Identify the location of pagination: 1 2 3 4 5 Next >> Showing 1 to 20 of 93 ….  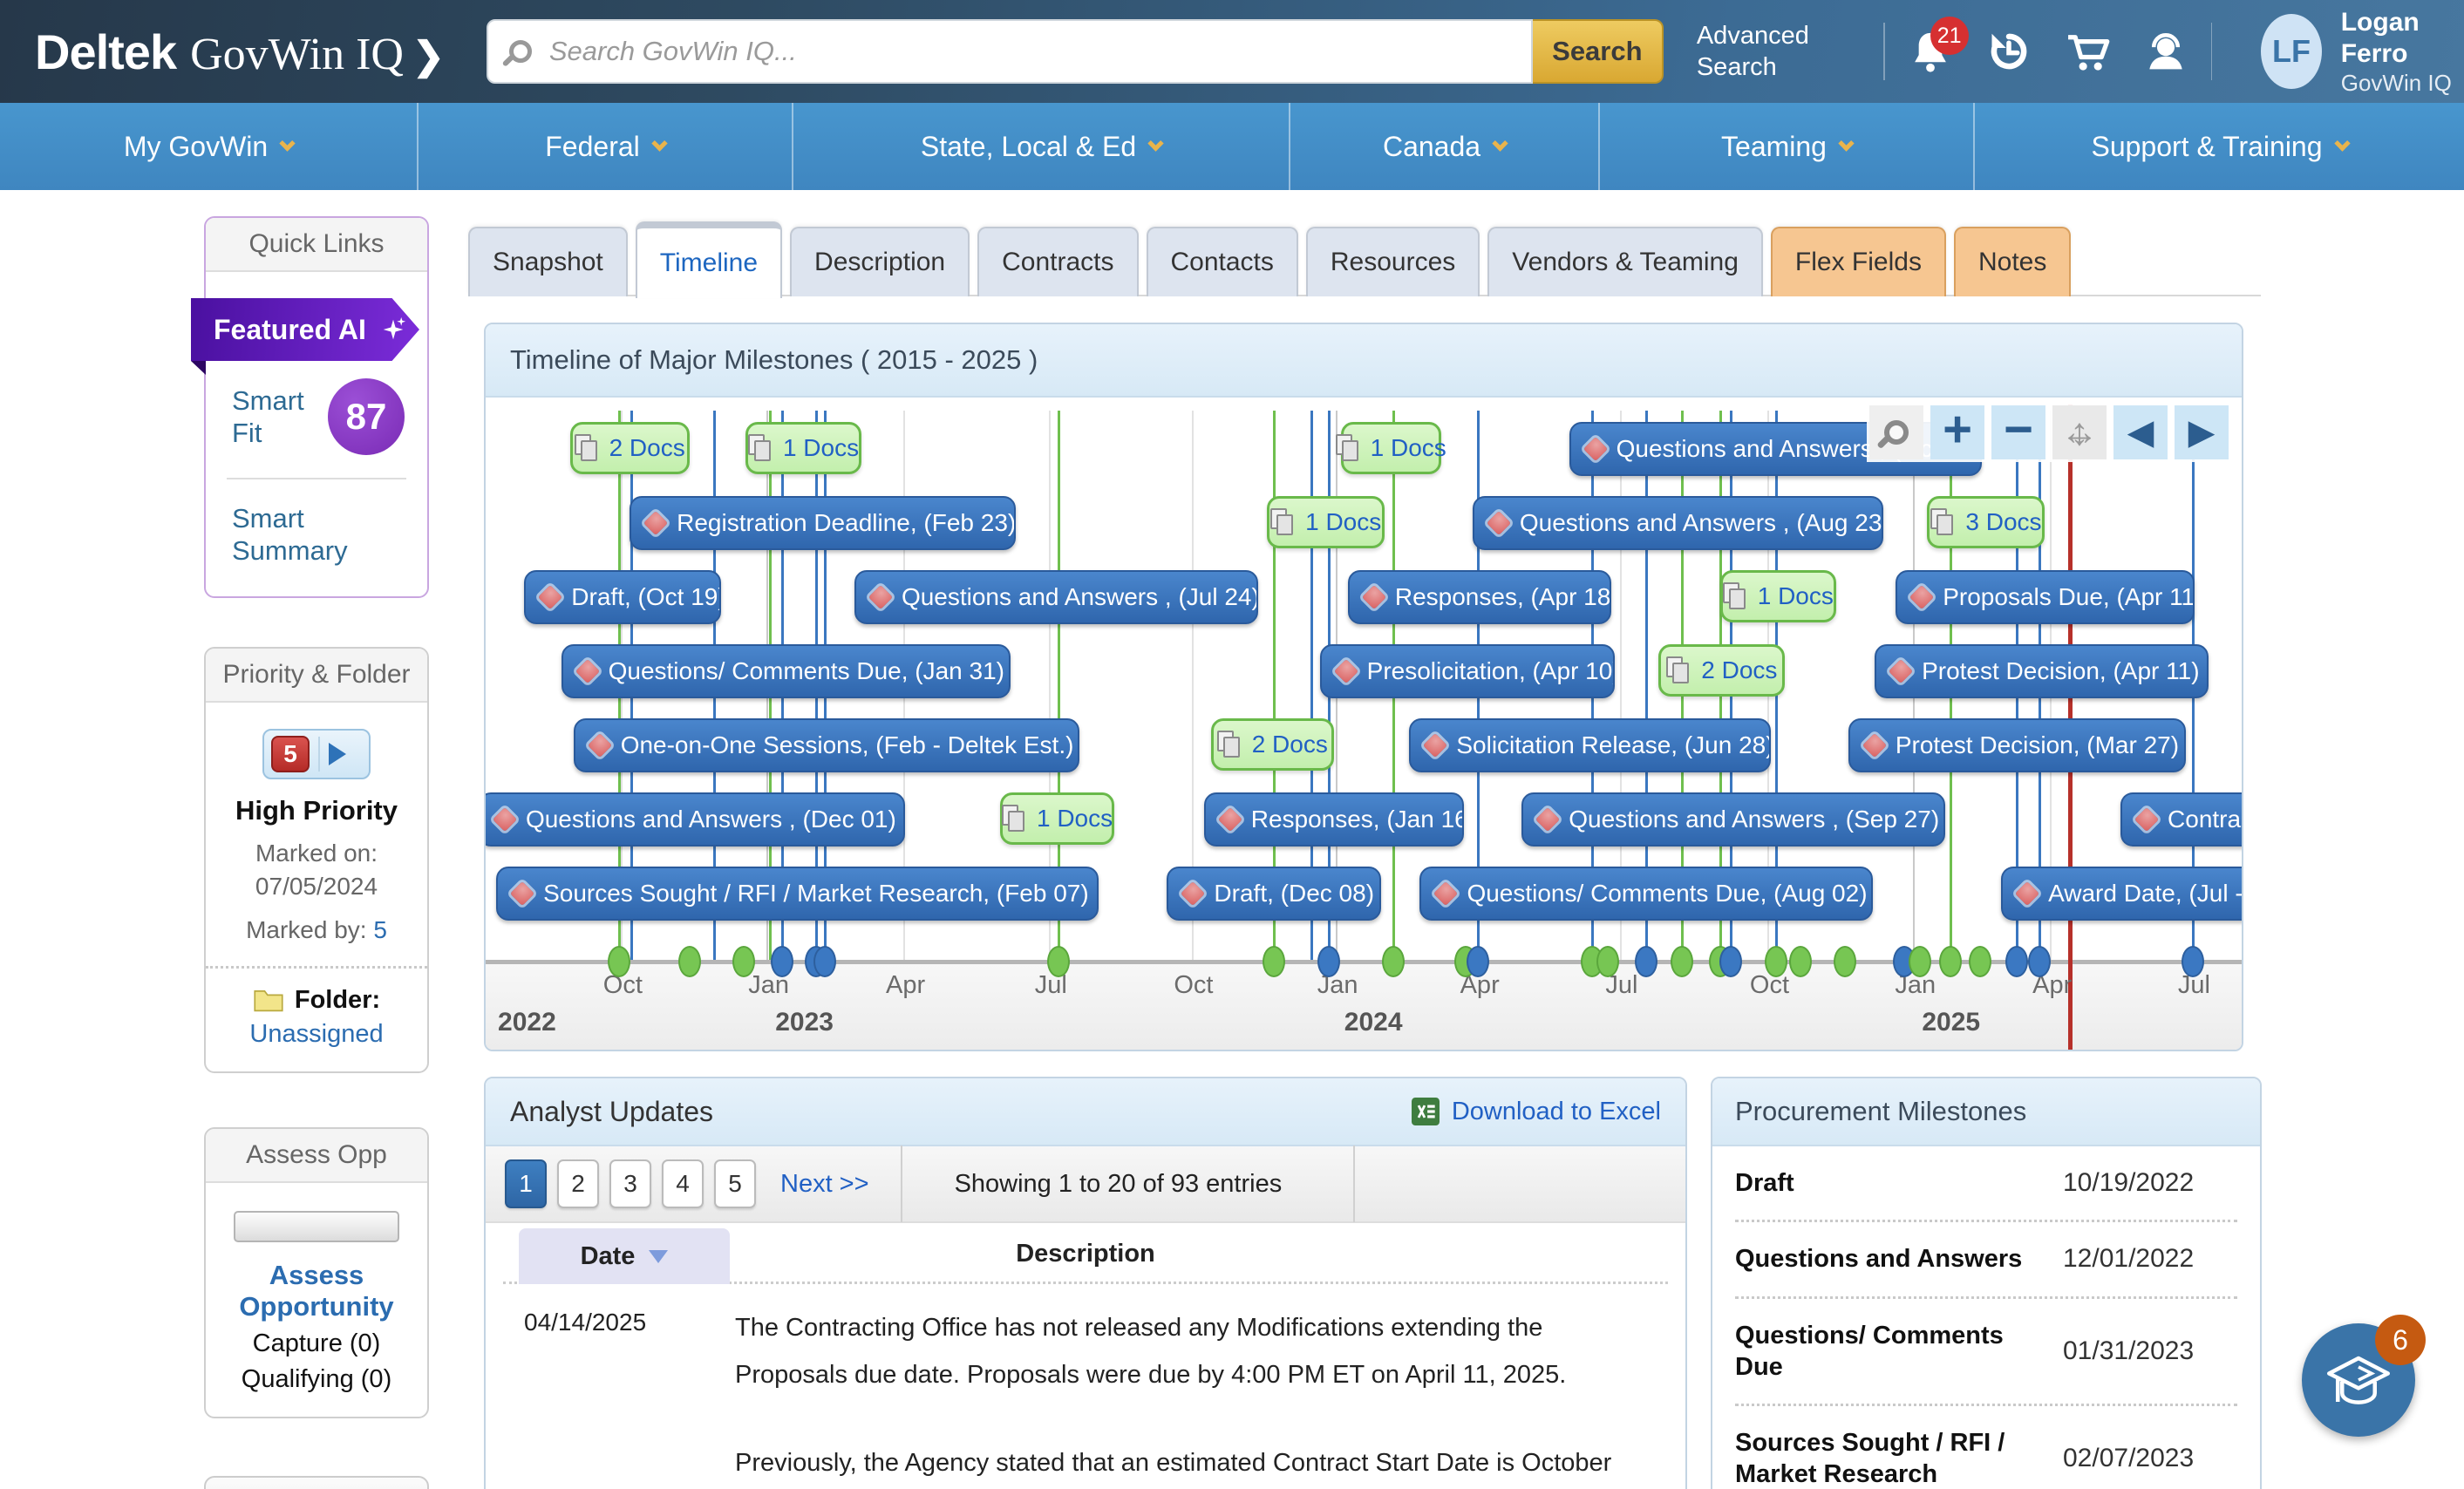
(1085, 1184).